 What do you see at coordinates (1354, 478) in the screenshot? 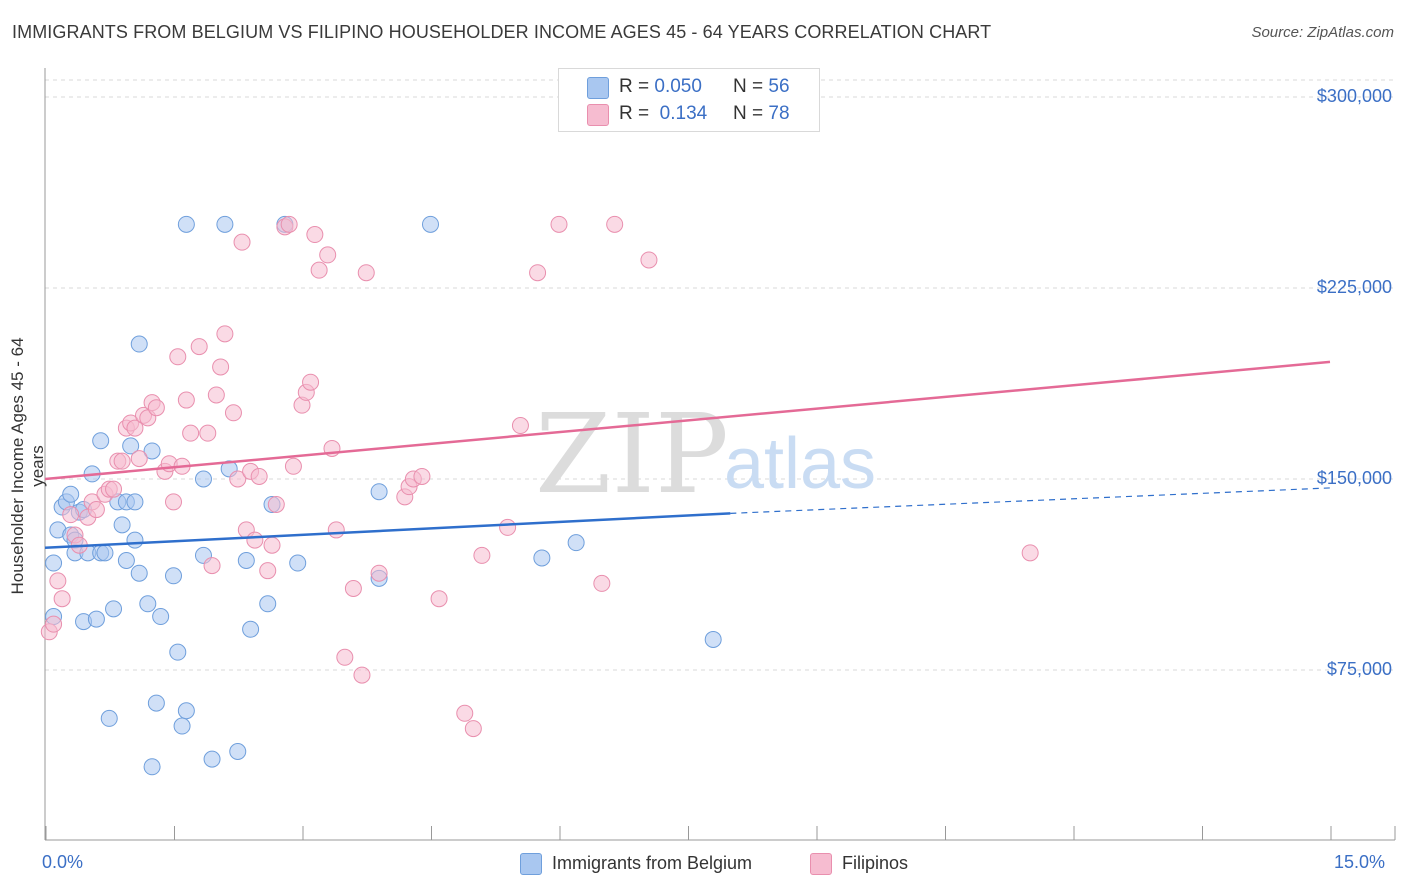
I see `y-tick-label: $150,000` at bounding box center [1354, 478].